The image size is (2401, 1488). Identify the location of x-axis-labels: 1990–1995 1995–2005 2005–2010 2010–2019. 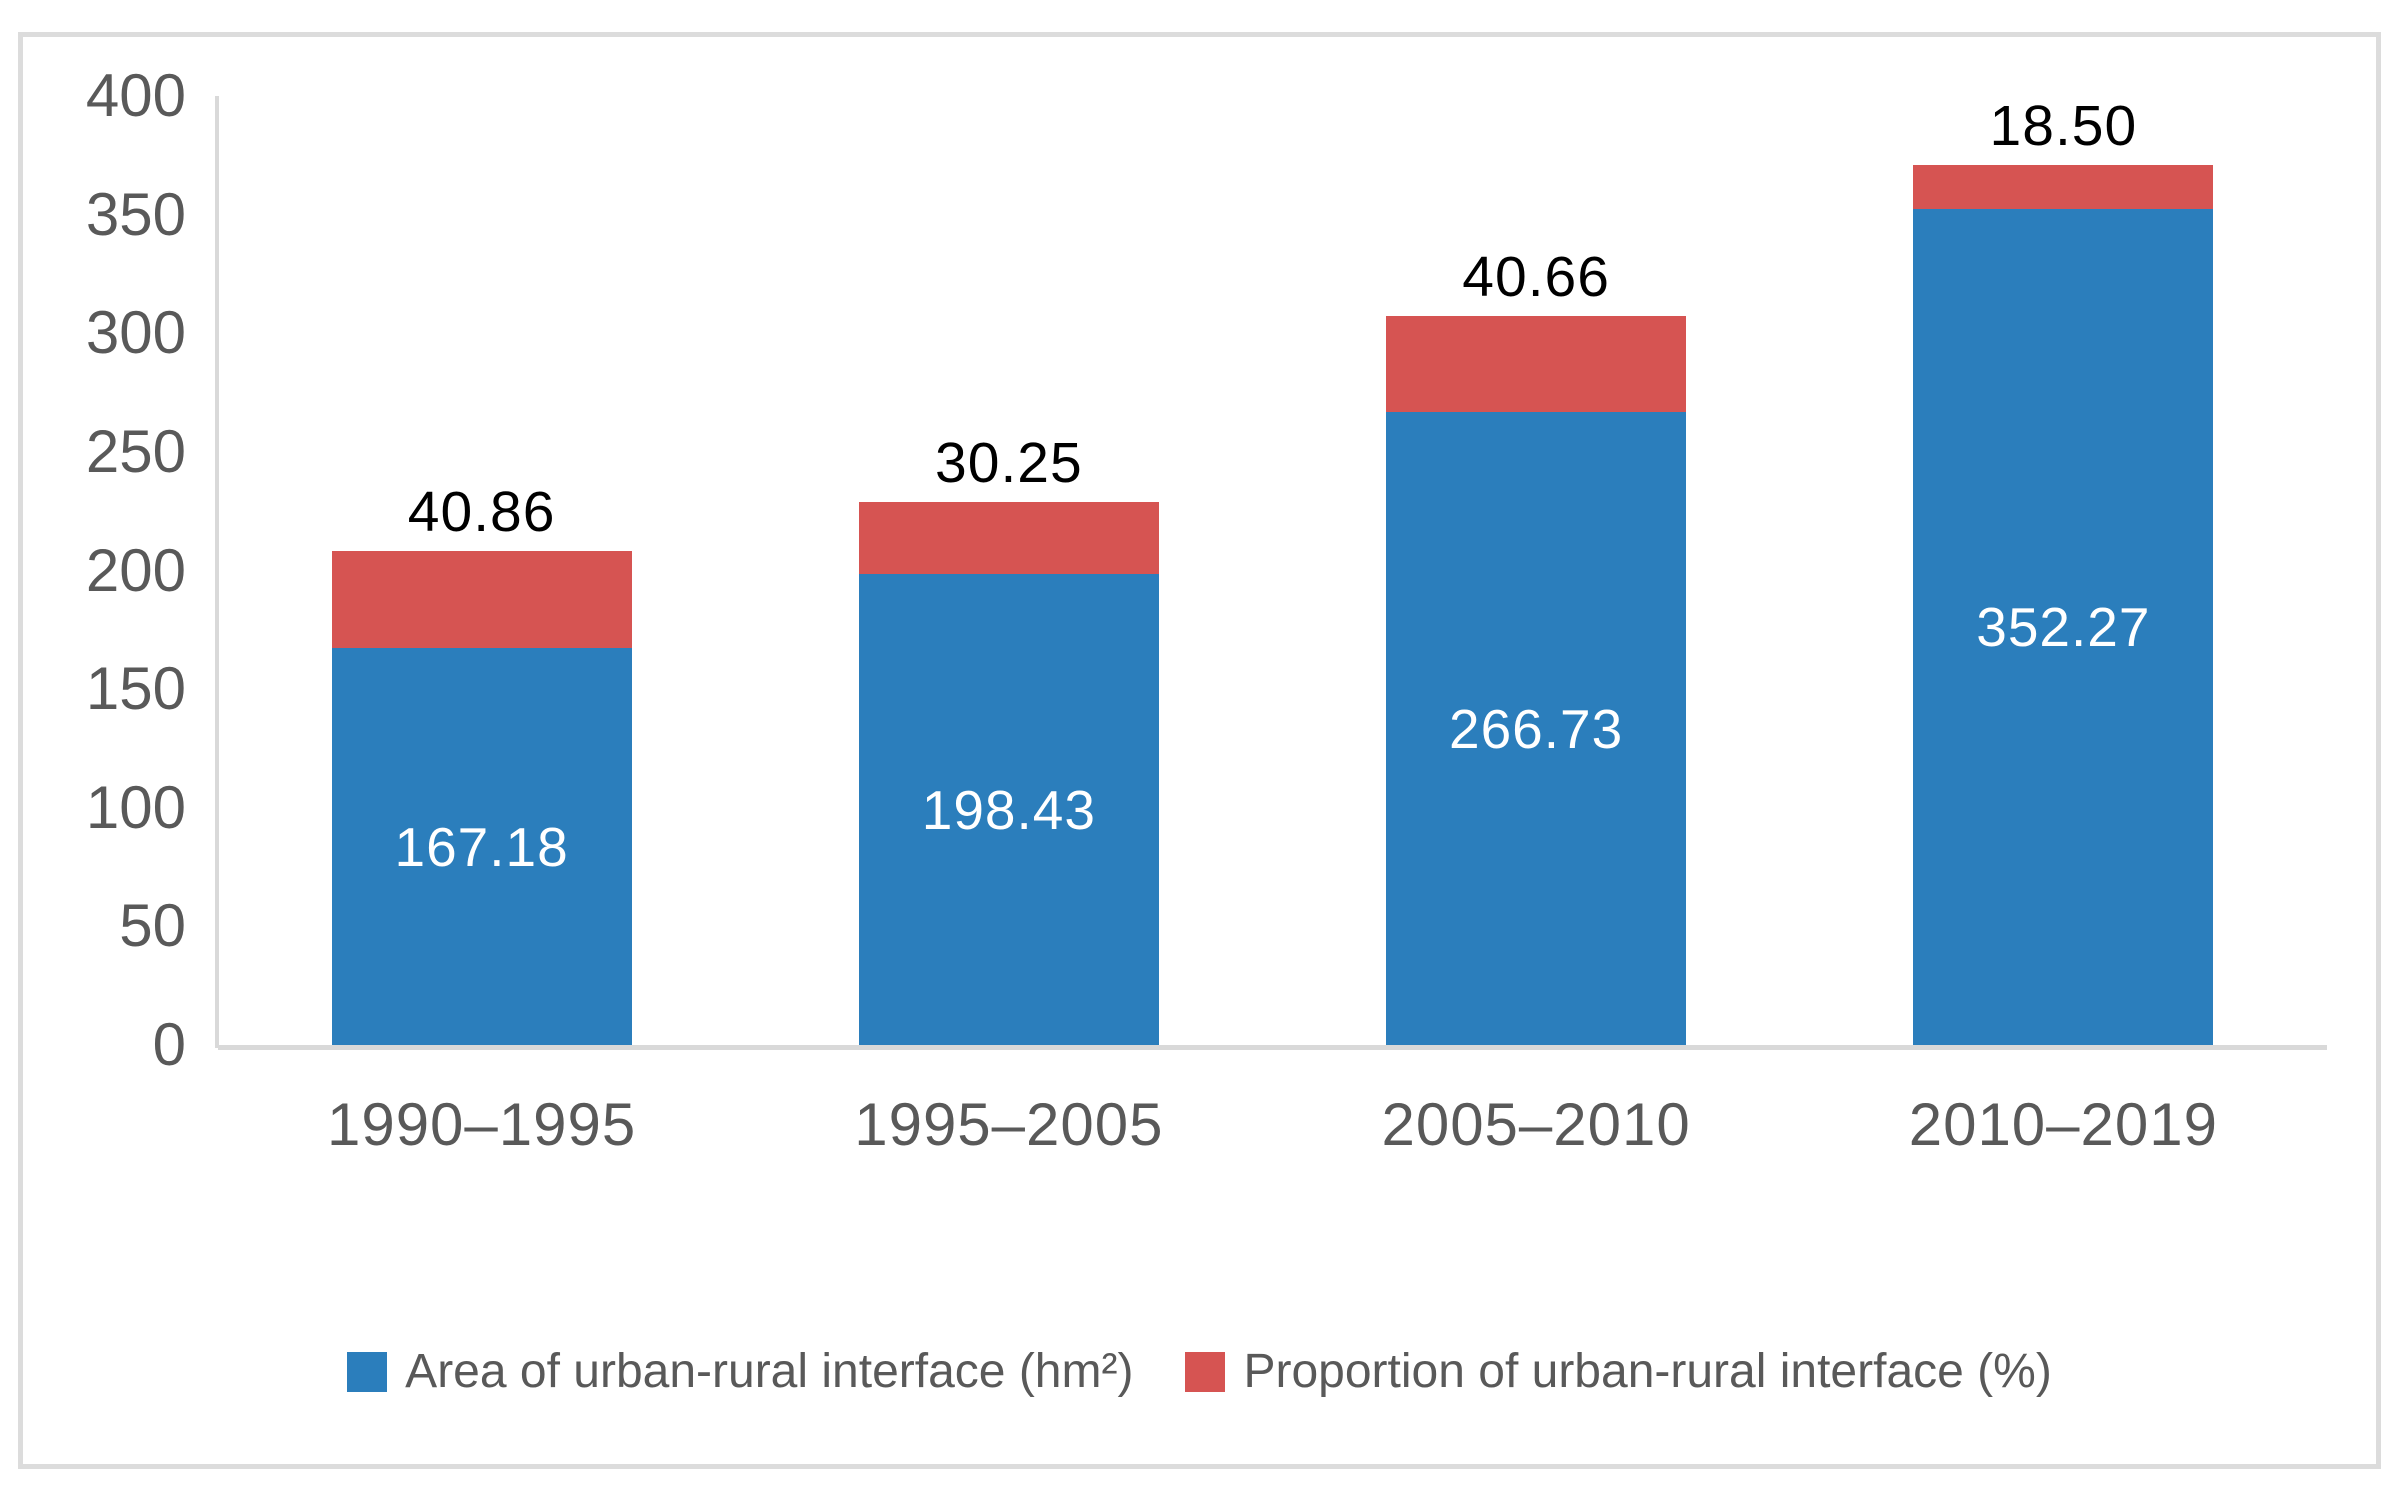
(1272, 1125).